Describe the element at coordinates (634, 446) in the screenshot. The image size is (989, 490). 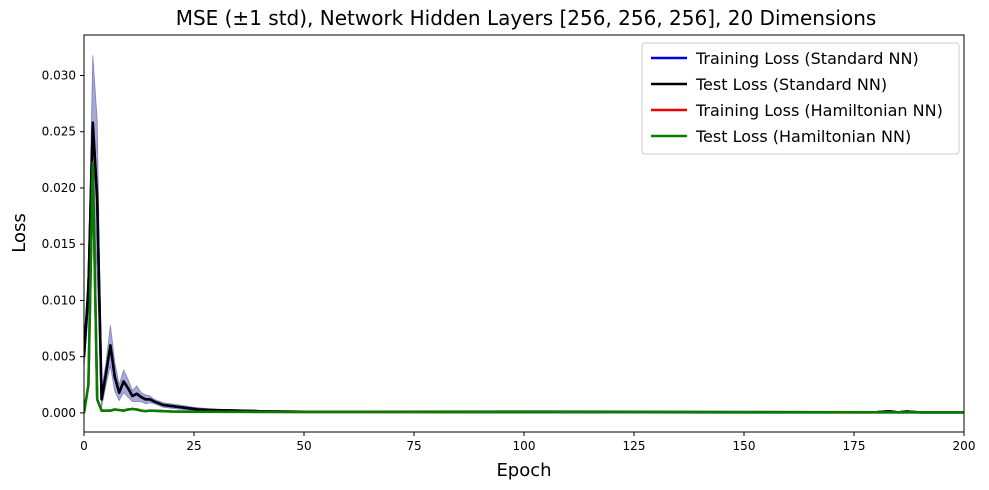
I see `x-tick-label: 125` at that location.